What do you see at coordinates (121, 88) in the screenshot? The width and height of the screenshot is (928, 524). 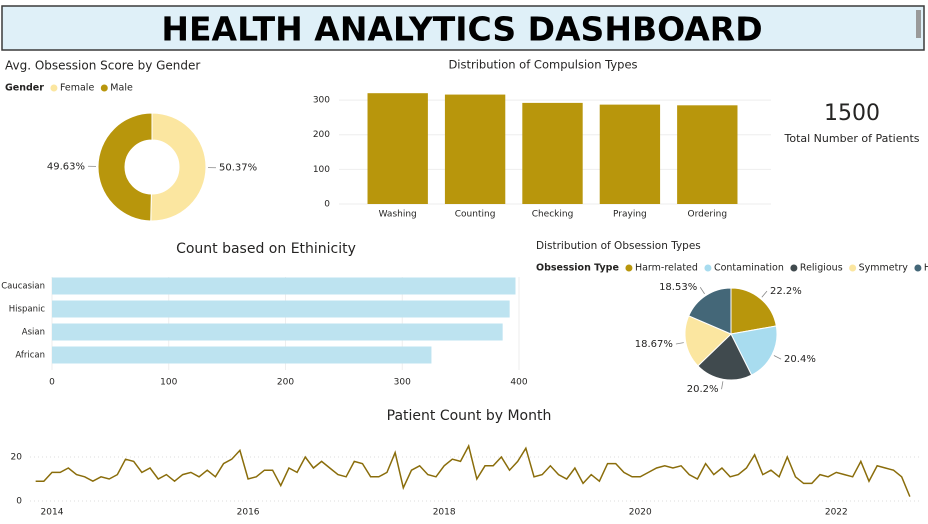 I see `legend-label: Male` at bounding box center [121, 88].